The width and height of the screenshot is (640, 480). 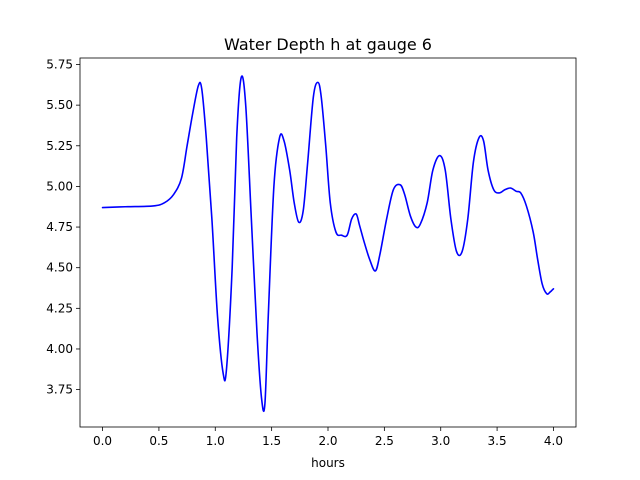 What do you see at coordinates (59, 105) in the screenshot?
I see `y-tick-label: 5.50` at bounding box center [59, 105].